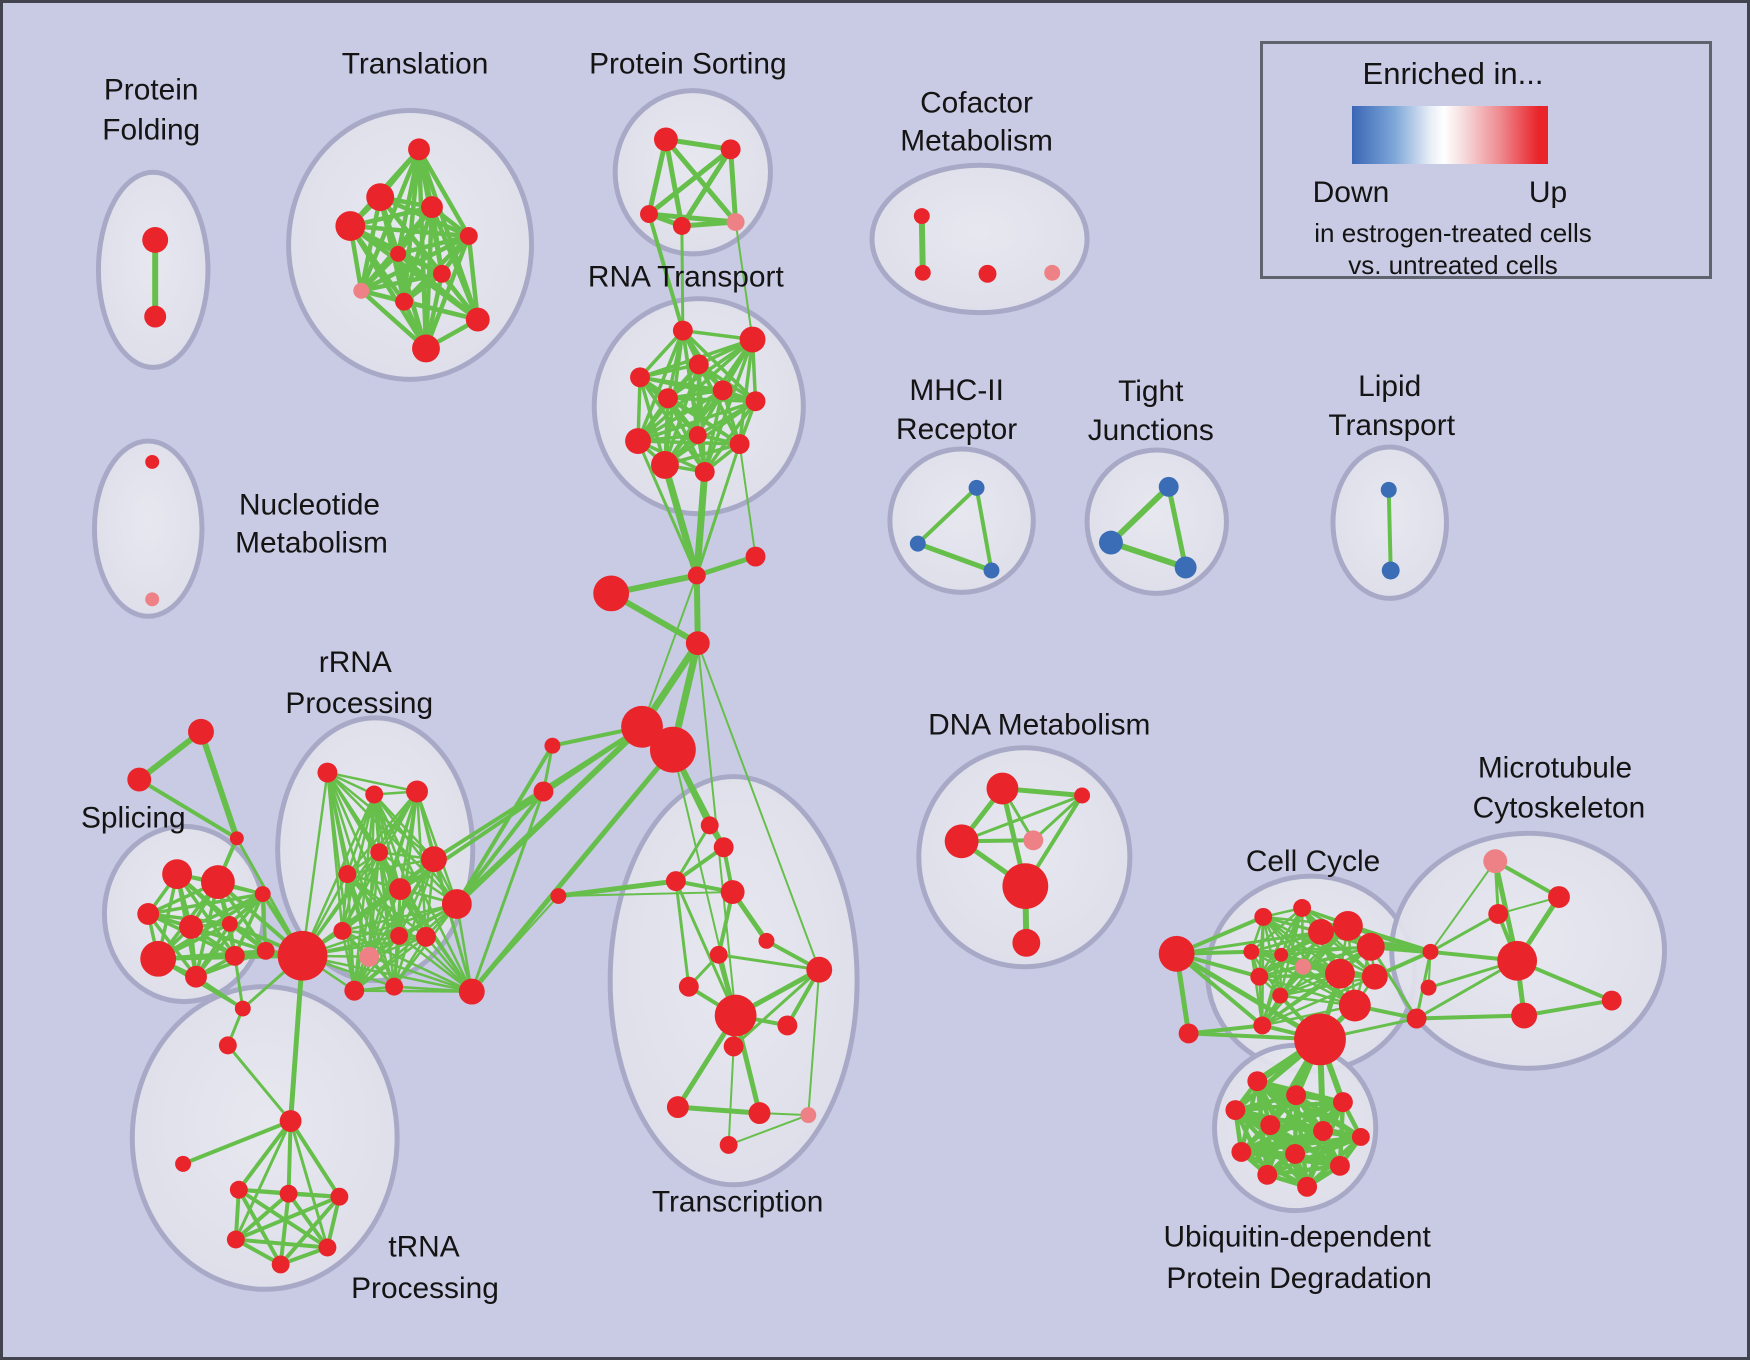 The width and height of the screenshot is (1750, 1360). What do you see at coordinates (1374, 976) in the screenshot?
I see `node-cc14` at bounding box center [1374, 976].